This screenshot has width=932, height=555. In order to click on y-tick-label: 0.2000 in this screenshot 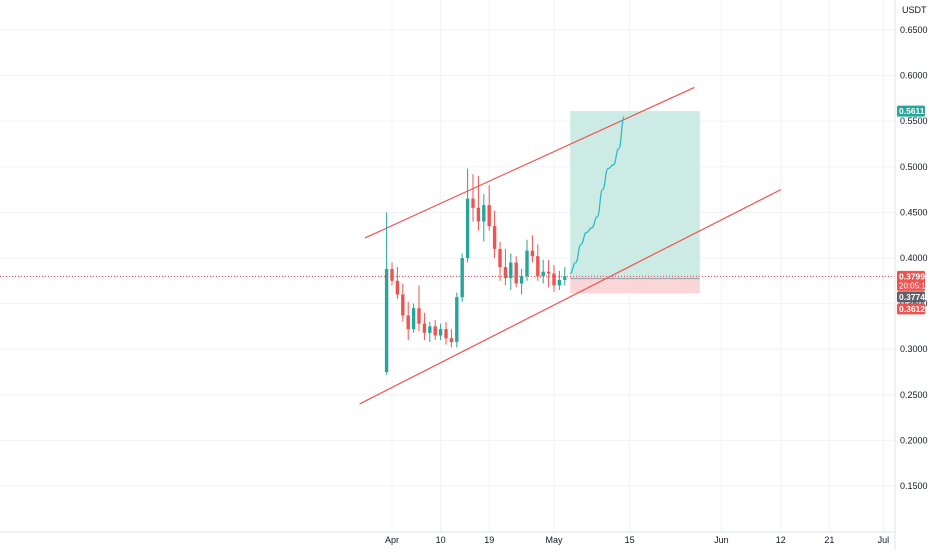, I will do `click(914, 440)`.